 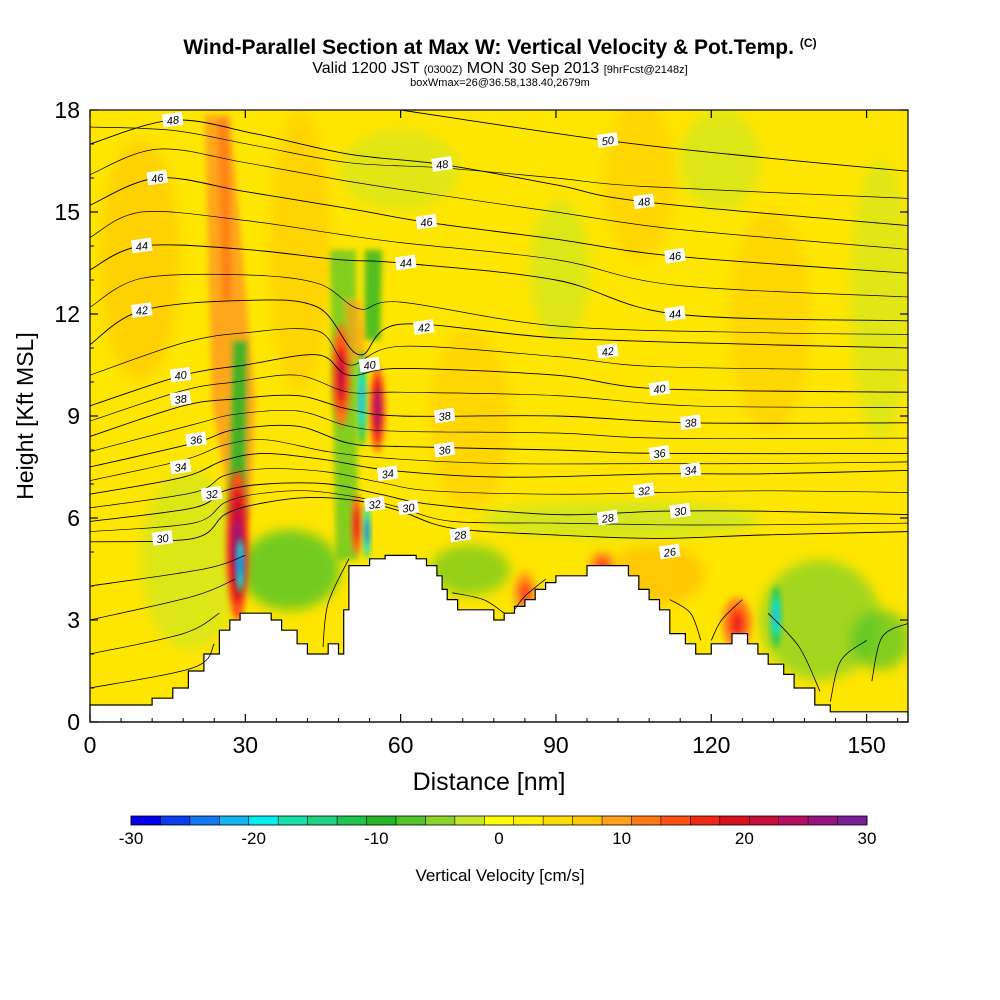 I want to click on x-axis-label: Distance [nm], so click(x=489, y=782).